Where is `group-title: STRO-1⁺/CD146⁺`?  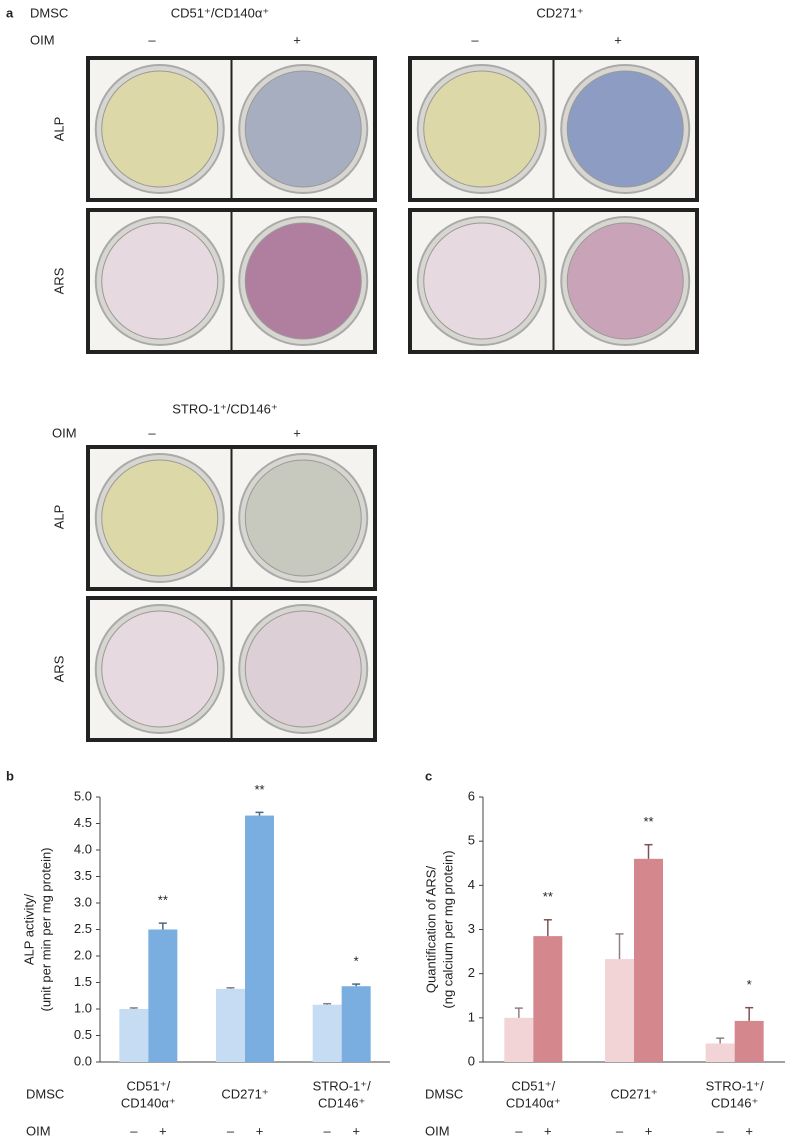 group-title: STRO-1⁺/CD146⁺ is located at coordinates (224, 408).